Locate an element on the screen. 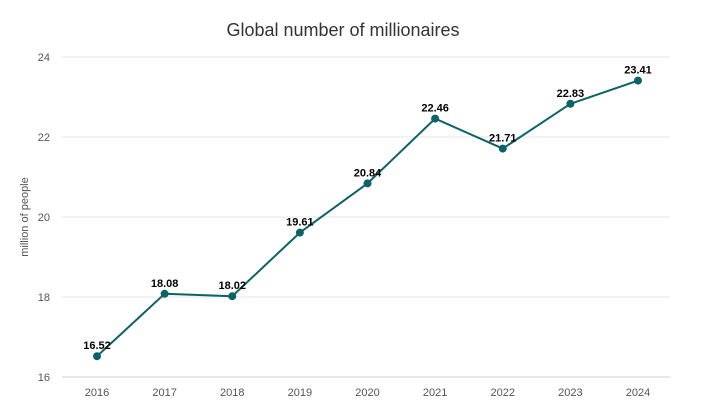  x-tick-label: 2020 is located at coordinates (367, 393).